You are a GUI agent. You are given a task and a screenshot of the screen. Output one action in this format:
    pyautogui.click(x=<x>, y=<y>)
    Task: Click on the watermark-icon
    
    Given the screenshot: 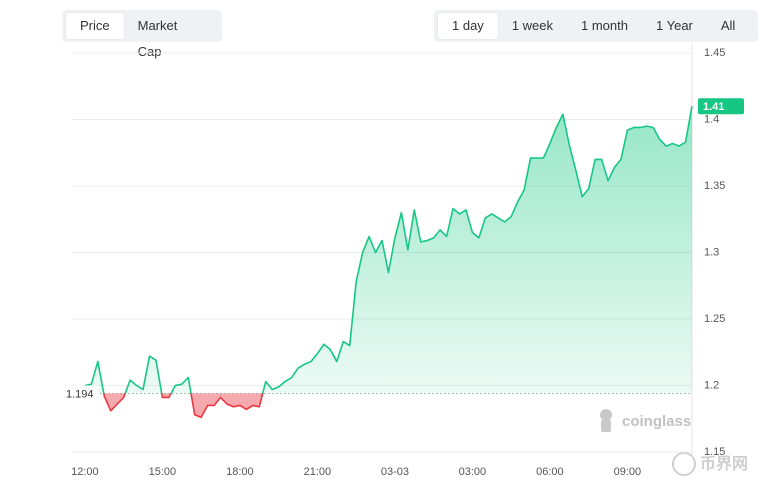 What is the action you would take?
    pyautogui.click(x=684, y=464)
    